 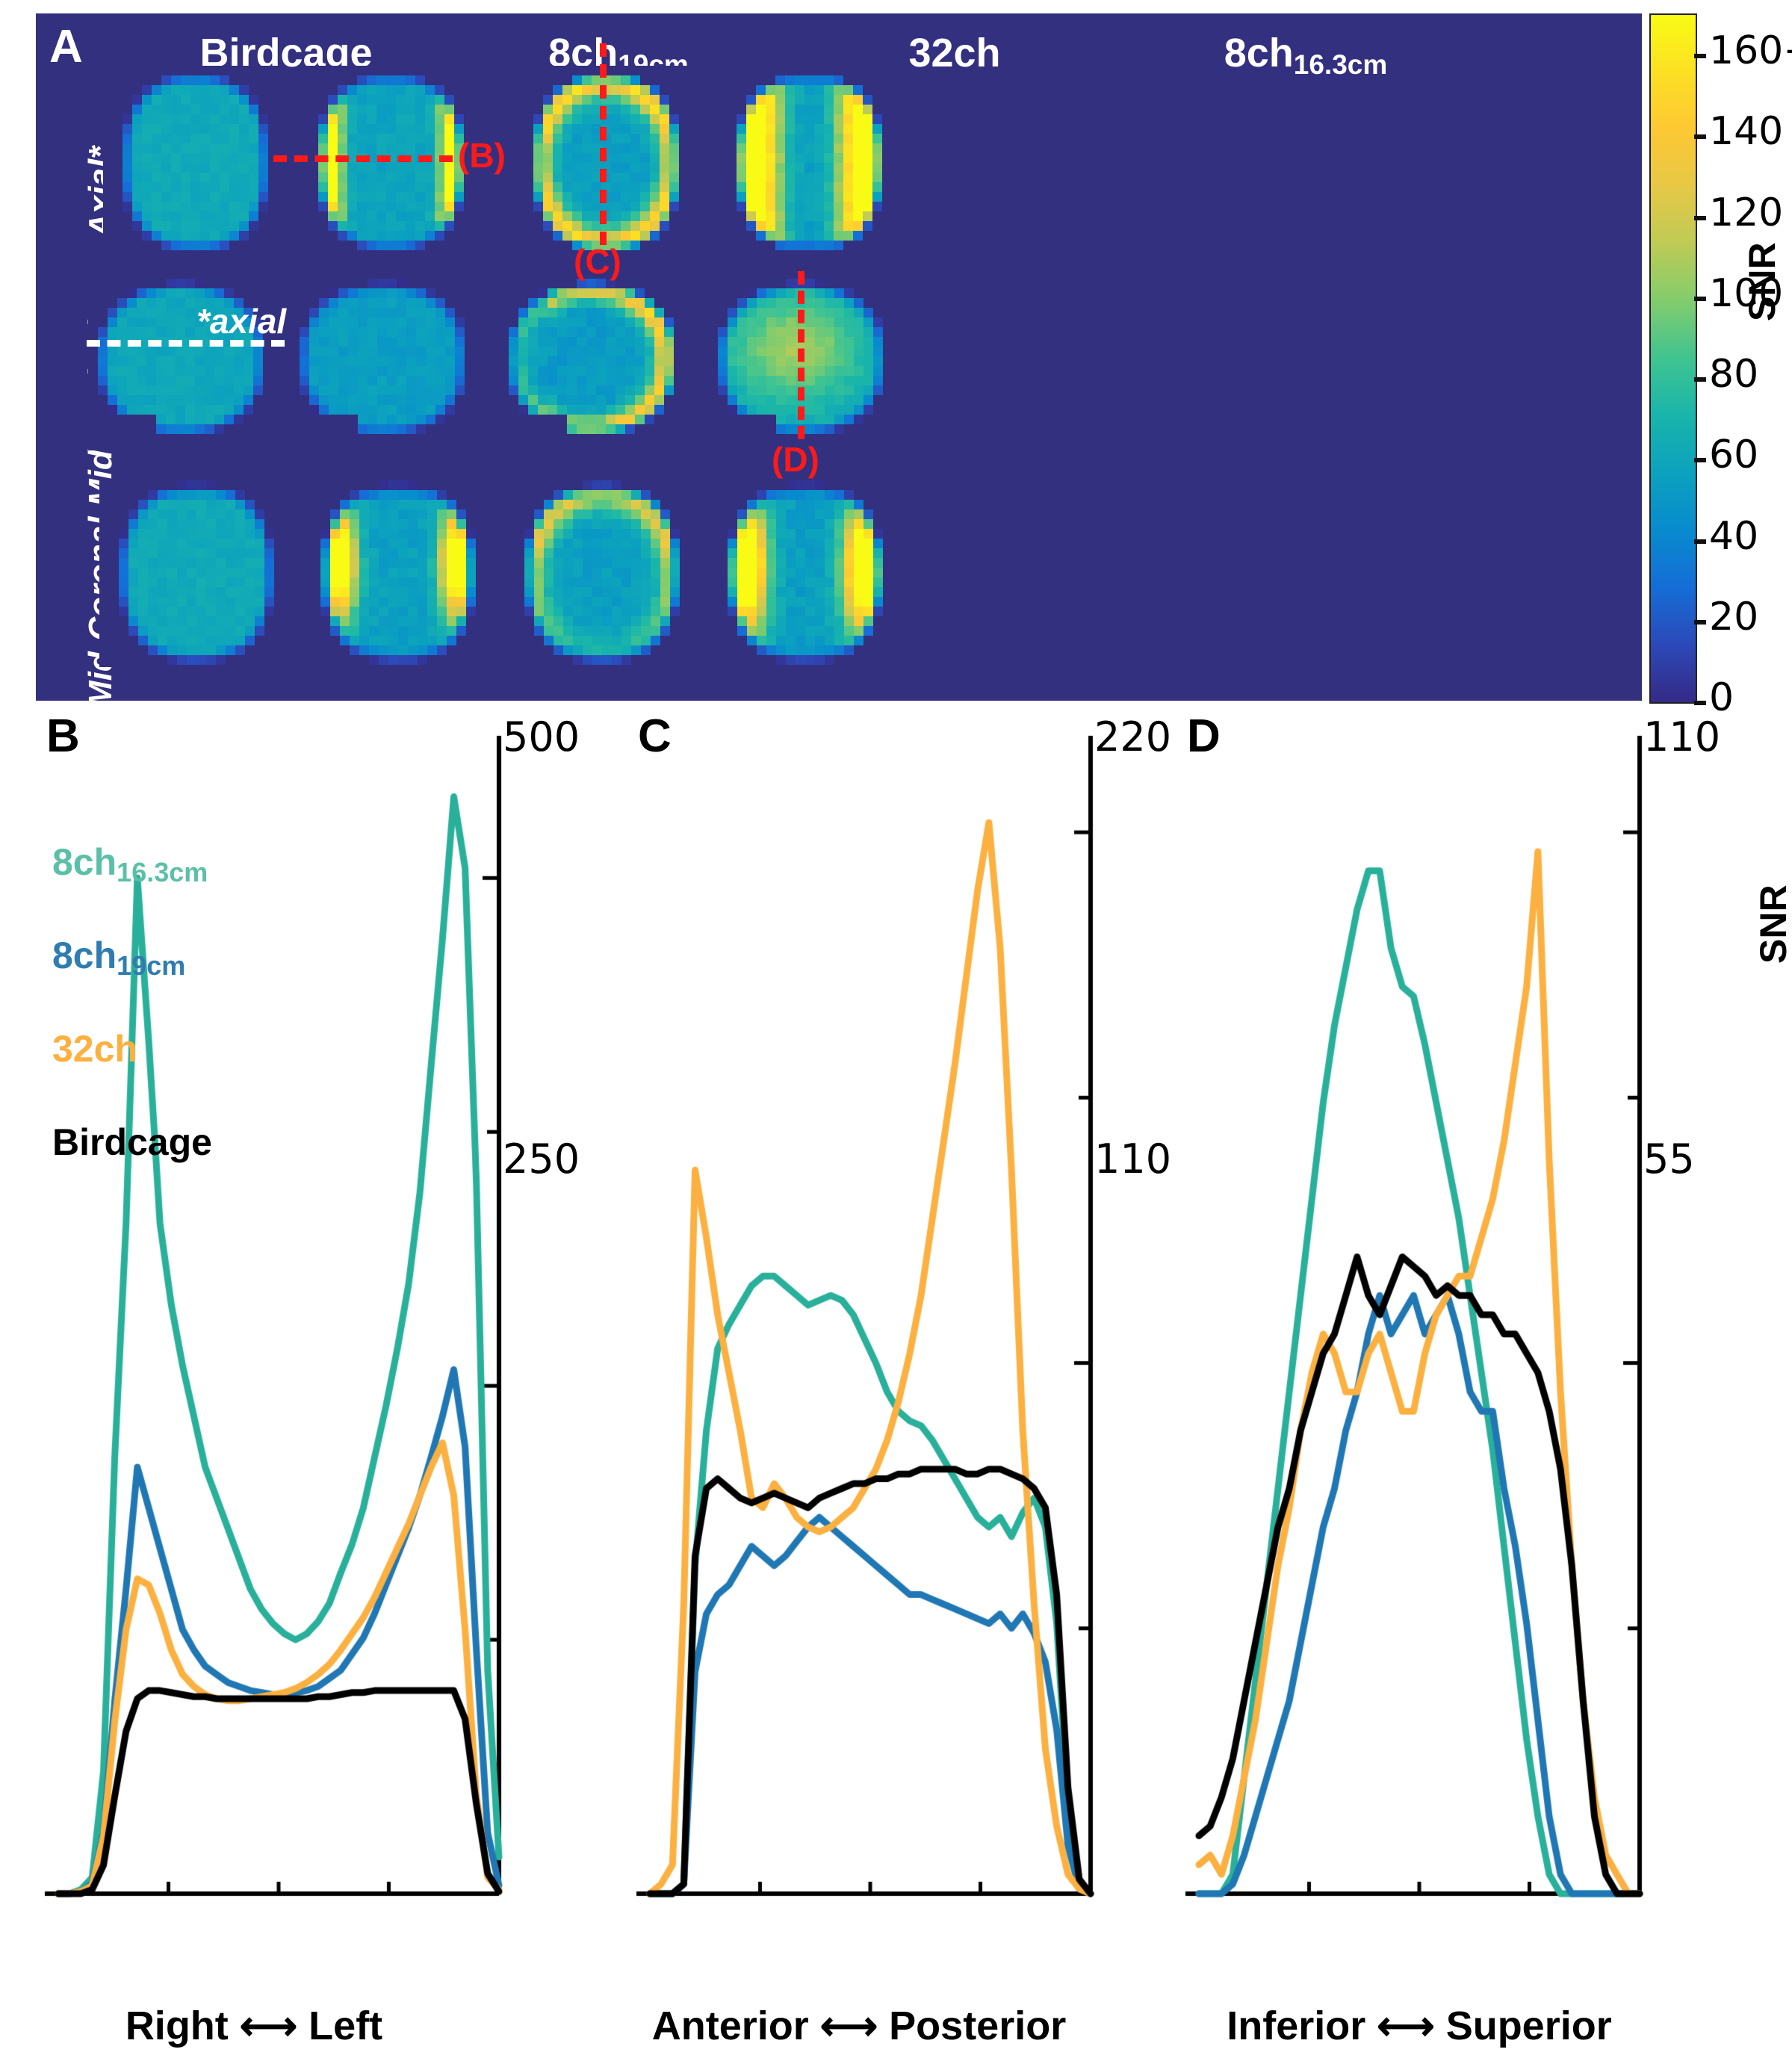 I want to click on legend-item-32ch: 32ch, so click(x=94, y=1049).